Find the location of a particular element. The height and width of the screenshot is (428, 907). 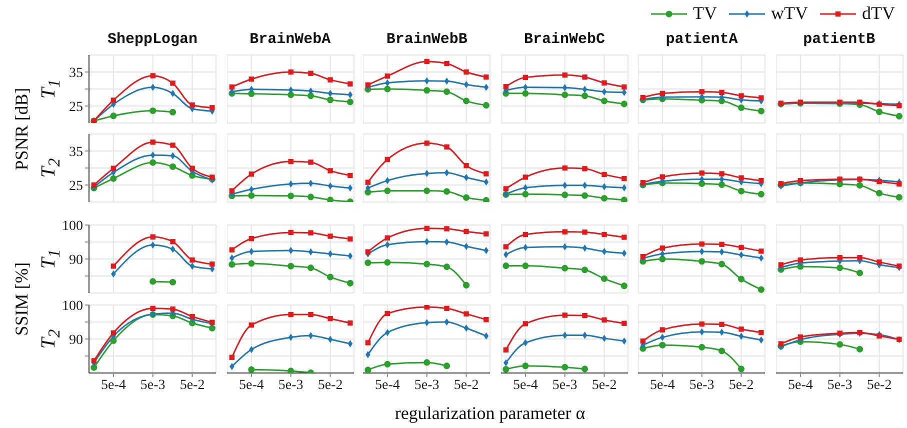

text: regularization parameter α is located at coordinates (490, 413).